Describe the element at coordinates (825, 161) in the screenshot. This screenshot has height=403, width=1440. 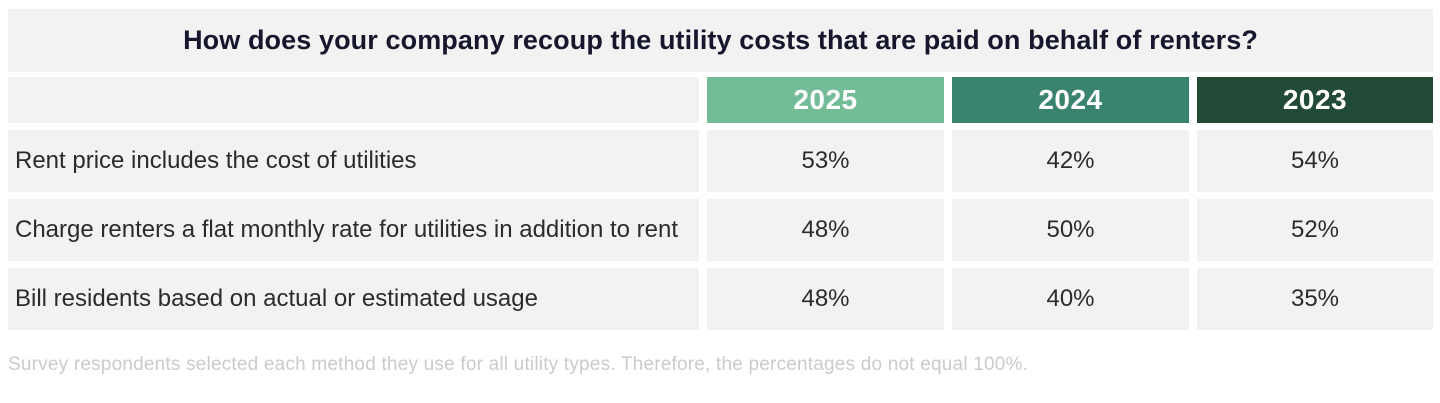
I see `value-cell-0-2025: 53%` at that location.